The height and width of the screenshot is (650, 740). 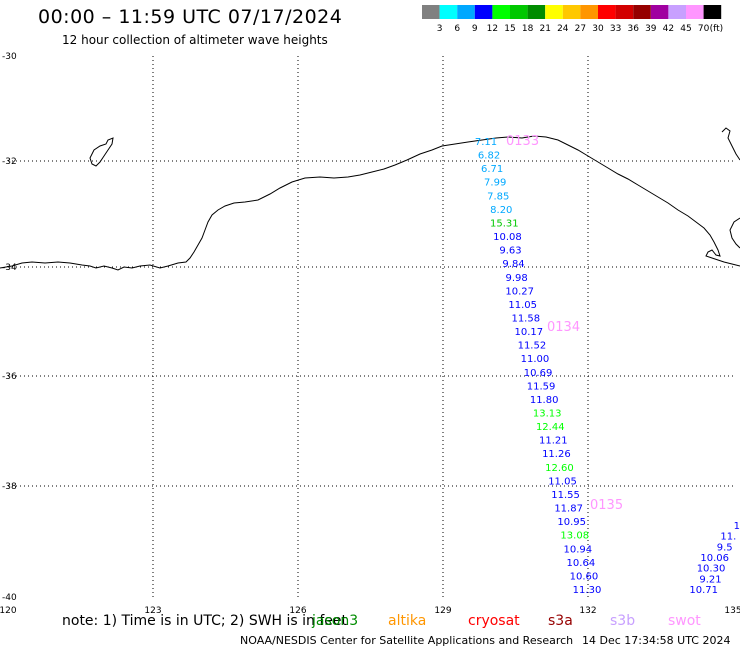 What do you see at coordinates (297, 611) in the screenshot?
I see `longitude-tick-label: 126` at bounding box center [297, 611].